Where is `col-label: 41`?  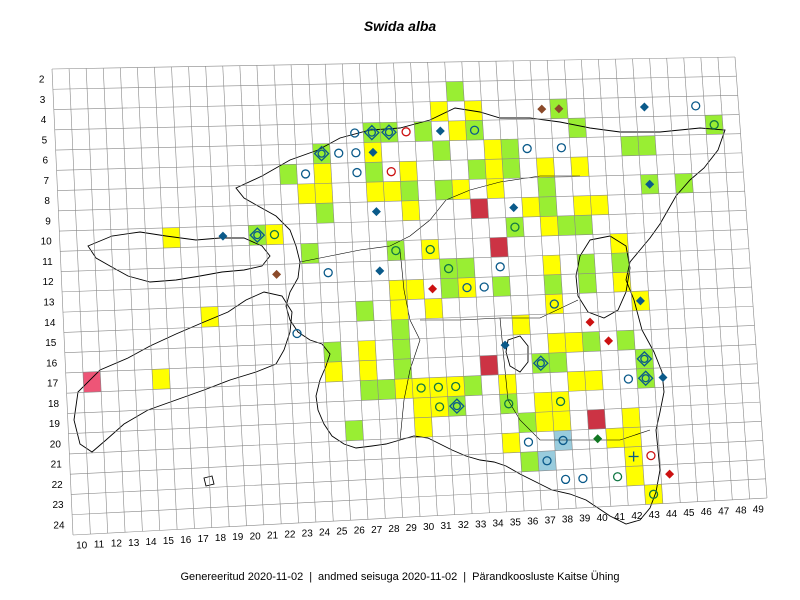 col-label: 41 is located at coordinates (620, 517).